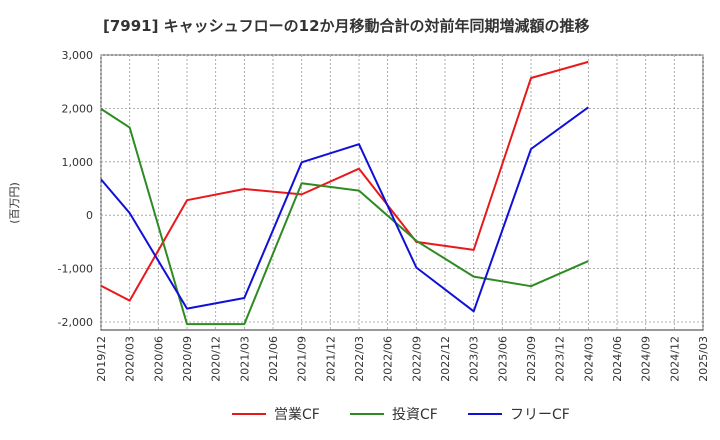  What do you see at coordinates (416, 359) in the screenshot?
I see `x-tick-label: 2022/09` at bounding box center [416, 359].